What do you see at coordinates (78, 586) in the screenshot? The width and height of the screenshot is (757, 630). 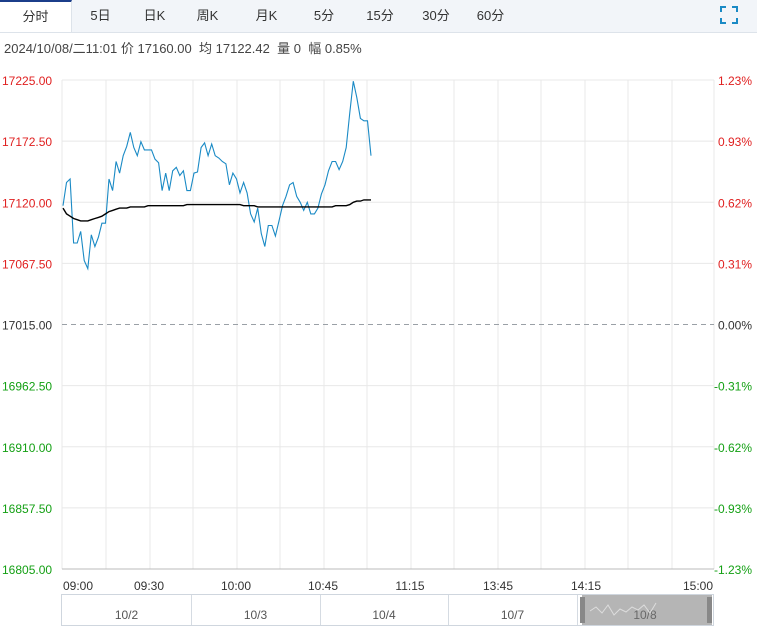 I see `x-tick-label: 09:00` at bounding box center [78, 586].